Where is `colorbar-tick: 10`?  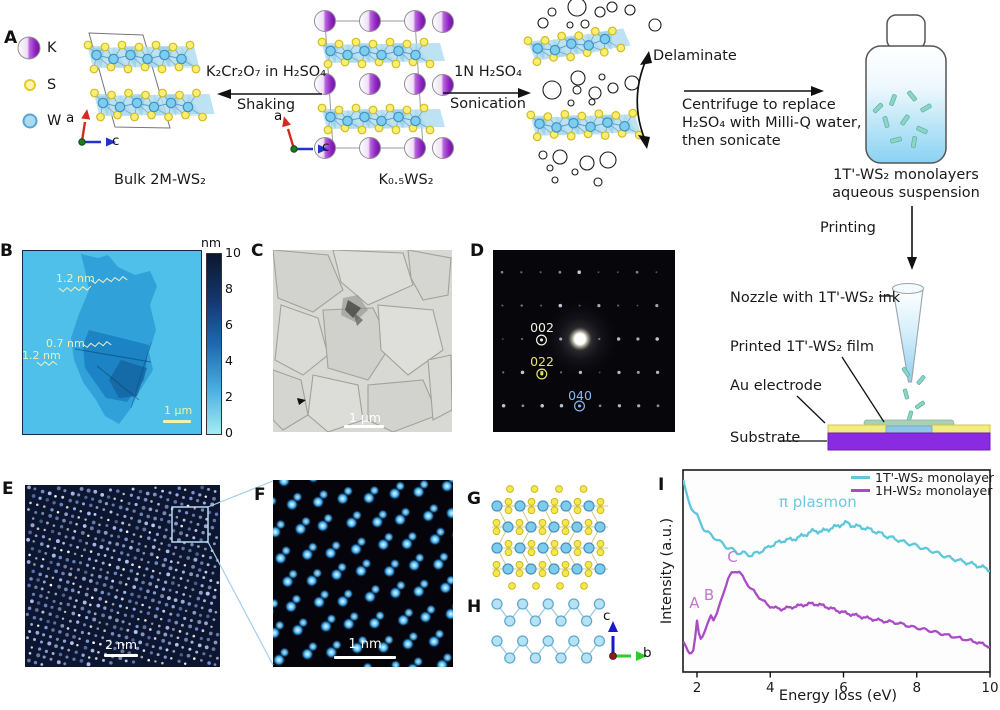 colorbar-tick: 10 is located at coordinates (233, 252).